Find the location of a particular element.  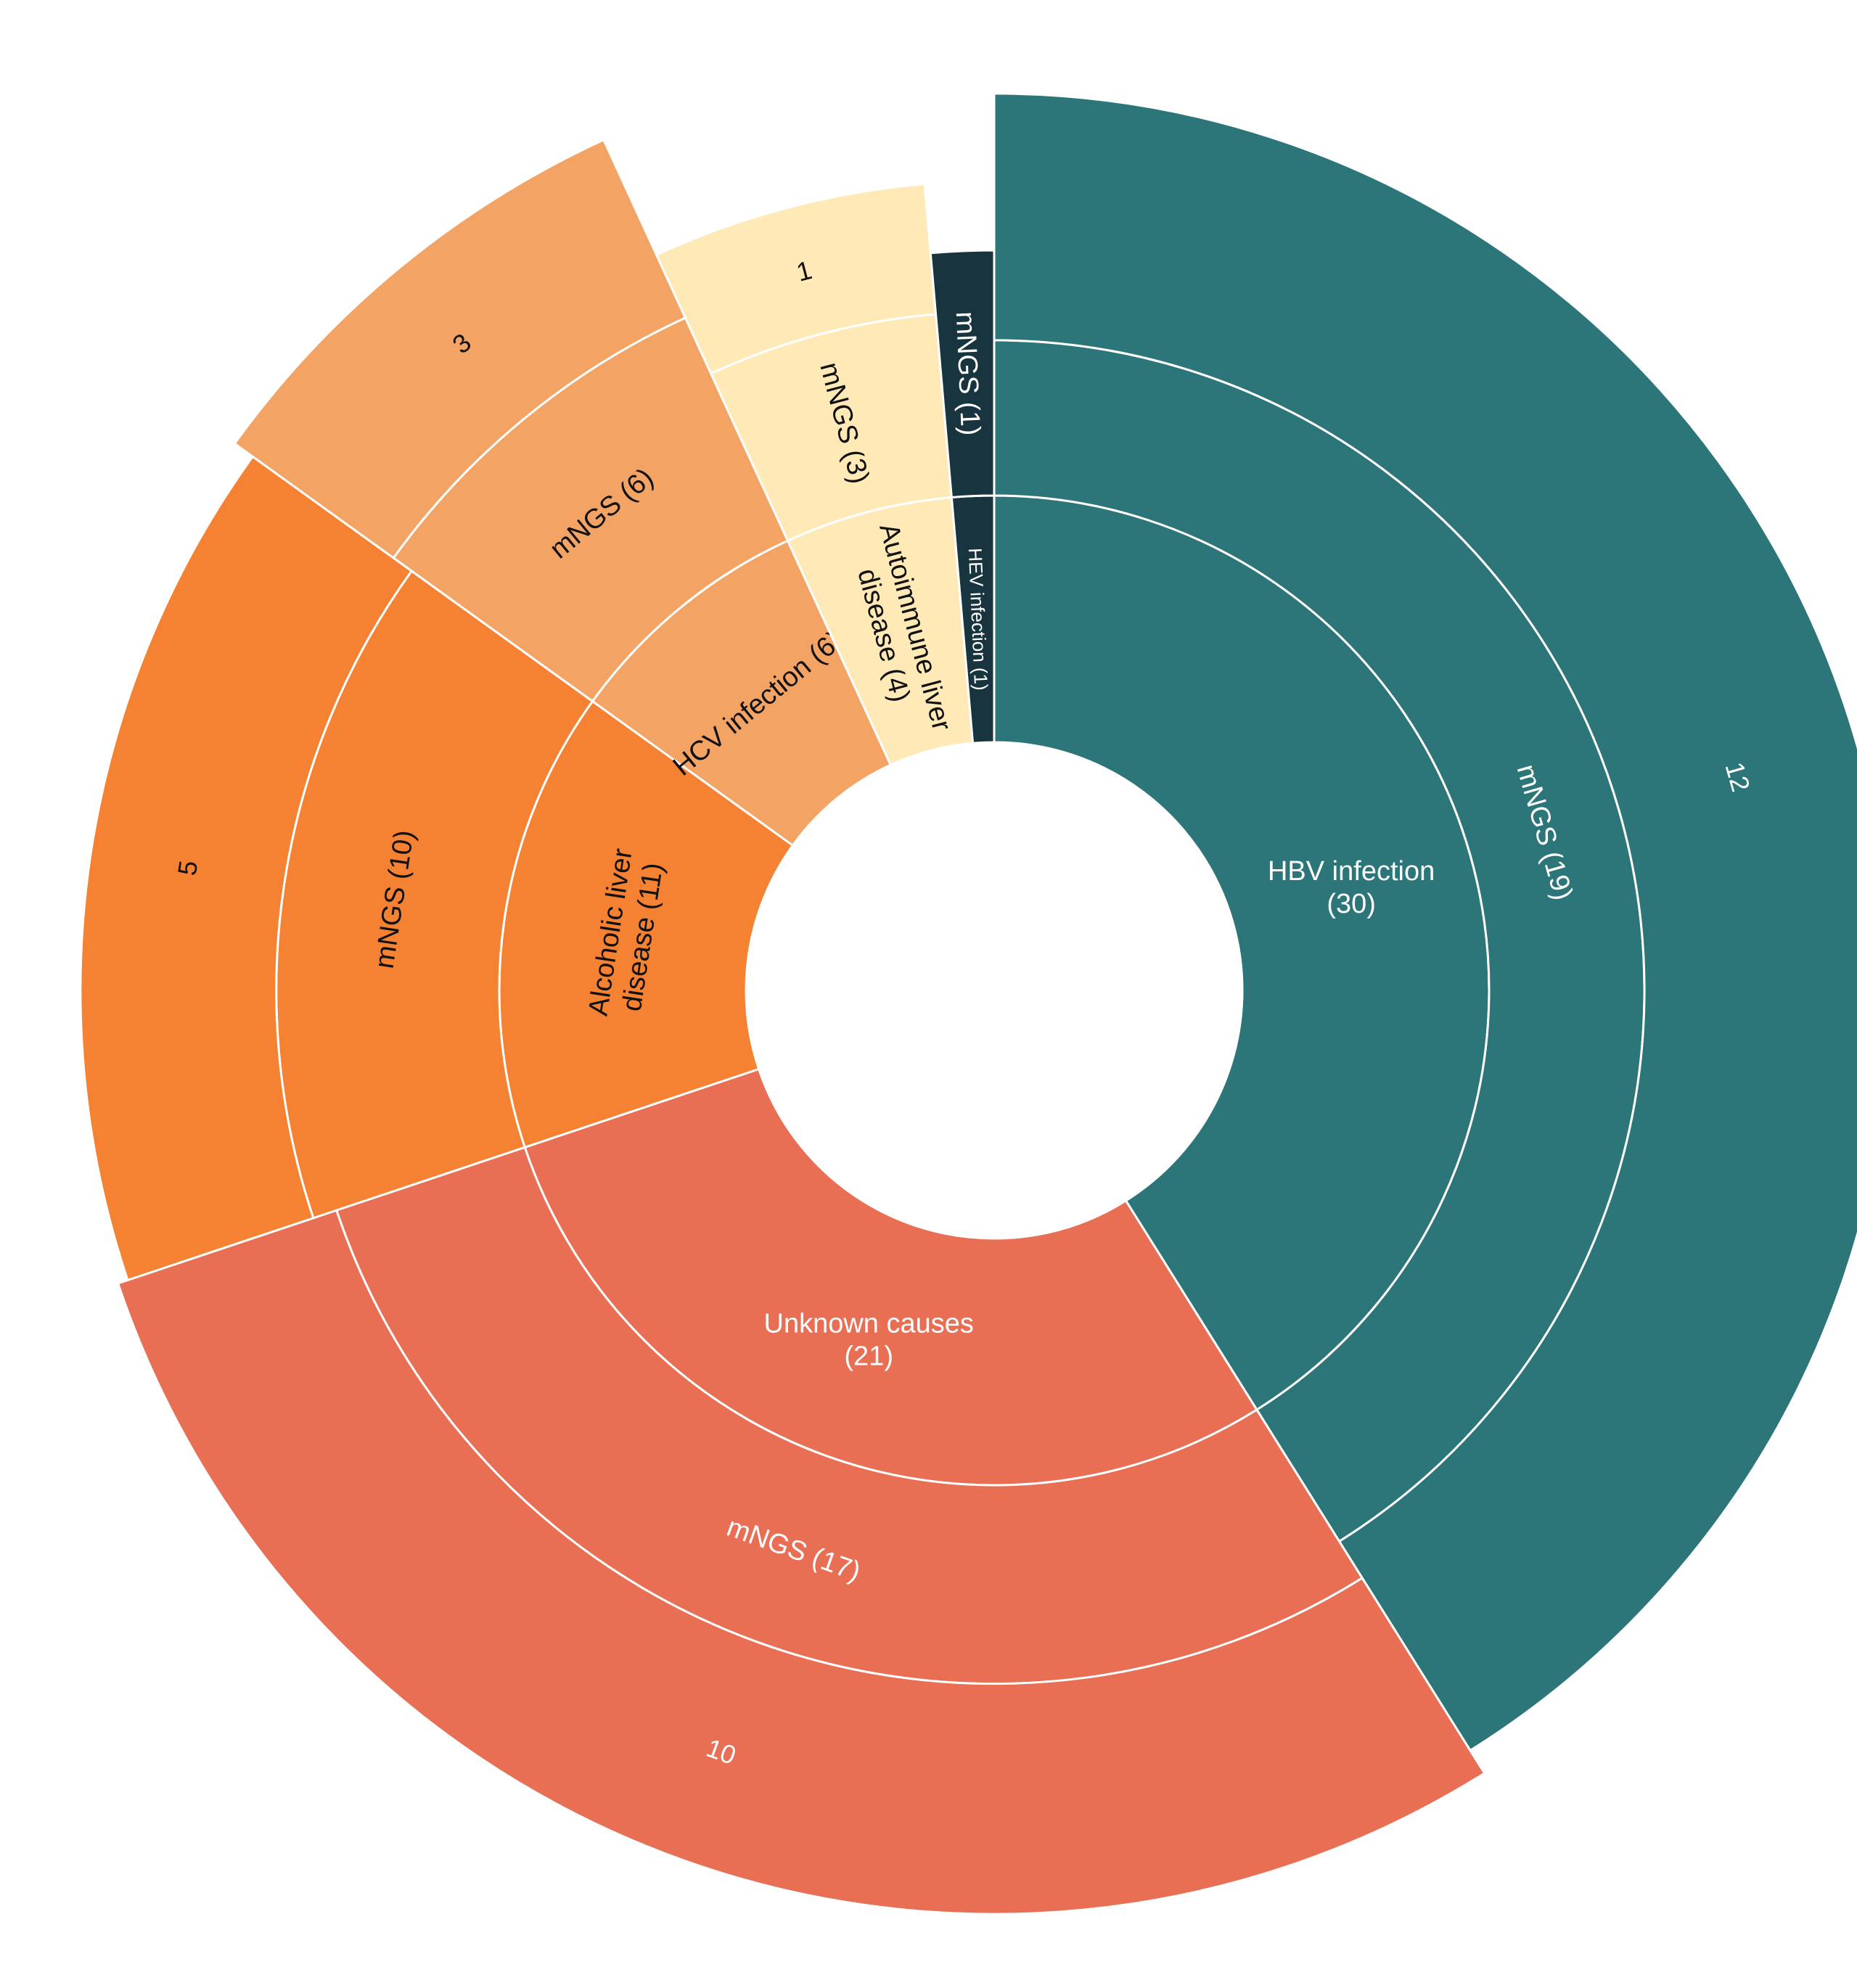

inner-label-hbv-infection-line-1: HBV infection is located at coordinates (1351, 871).